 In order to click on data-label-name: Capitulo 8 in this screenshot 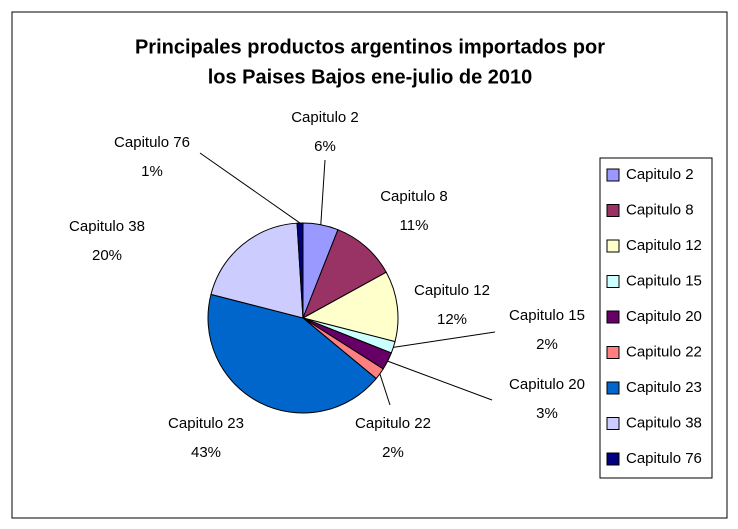, I will do `click(414, 196)`.